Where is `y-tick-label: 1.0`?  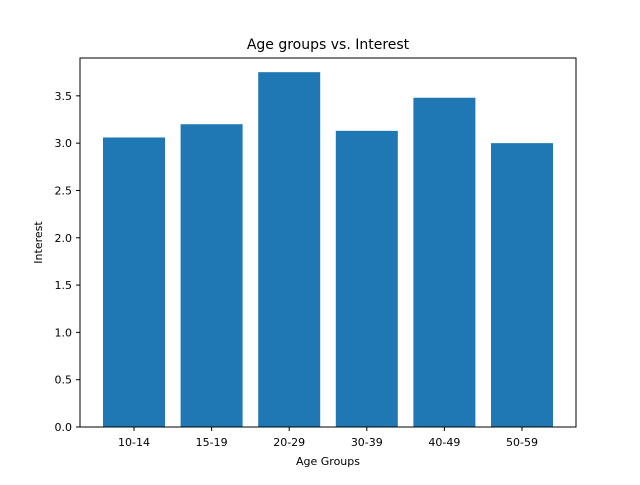 y-tick-label: 1.0 is located at coordinates (64, 332).